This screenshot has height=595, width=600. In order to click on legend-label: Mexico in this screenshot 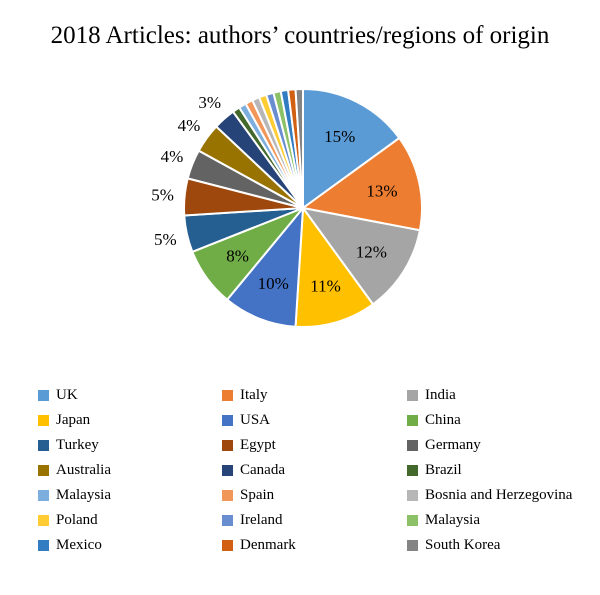, I will do `click(79, 545)`.